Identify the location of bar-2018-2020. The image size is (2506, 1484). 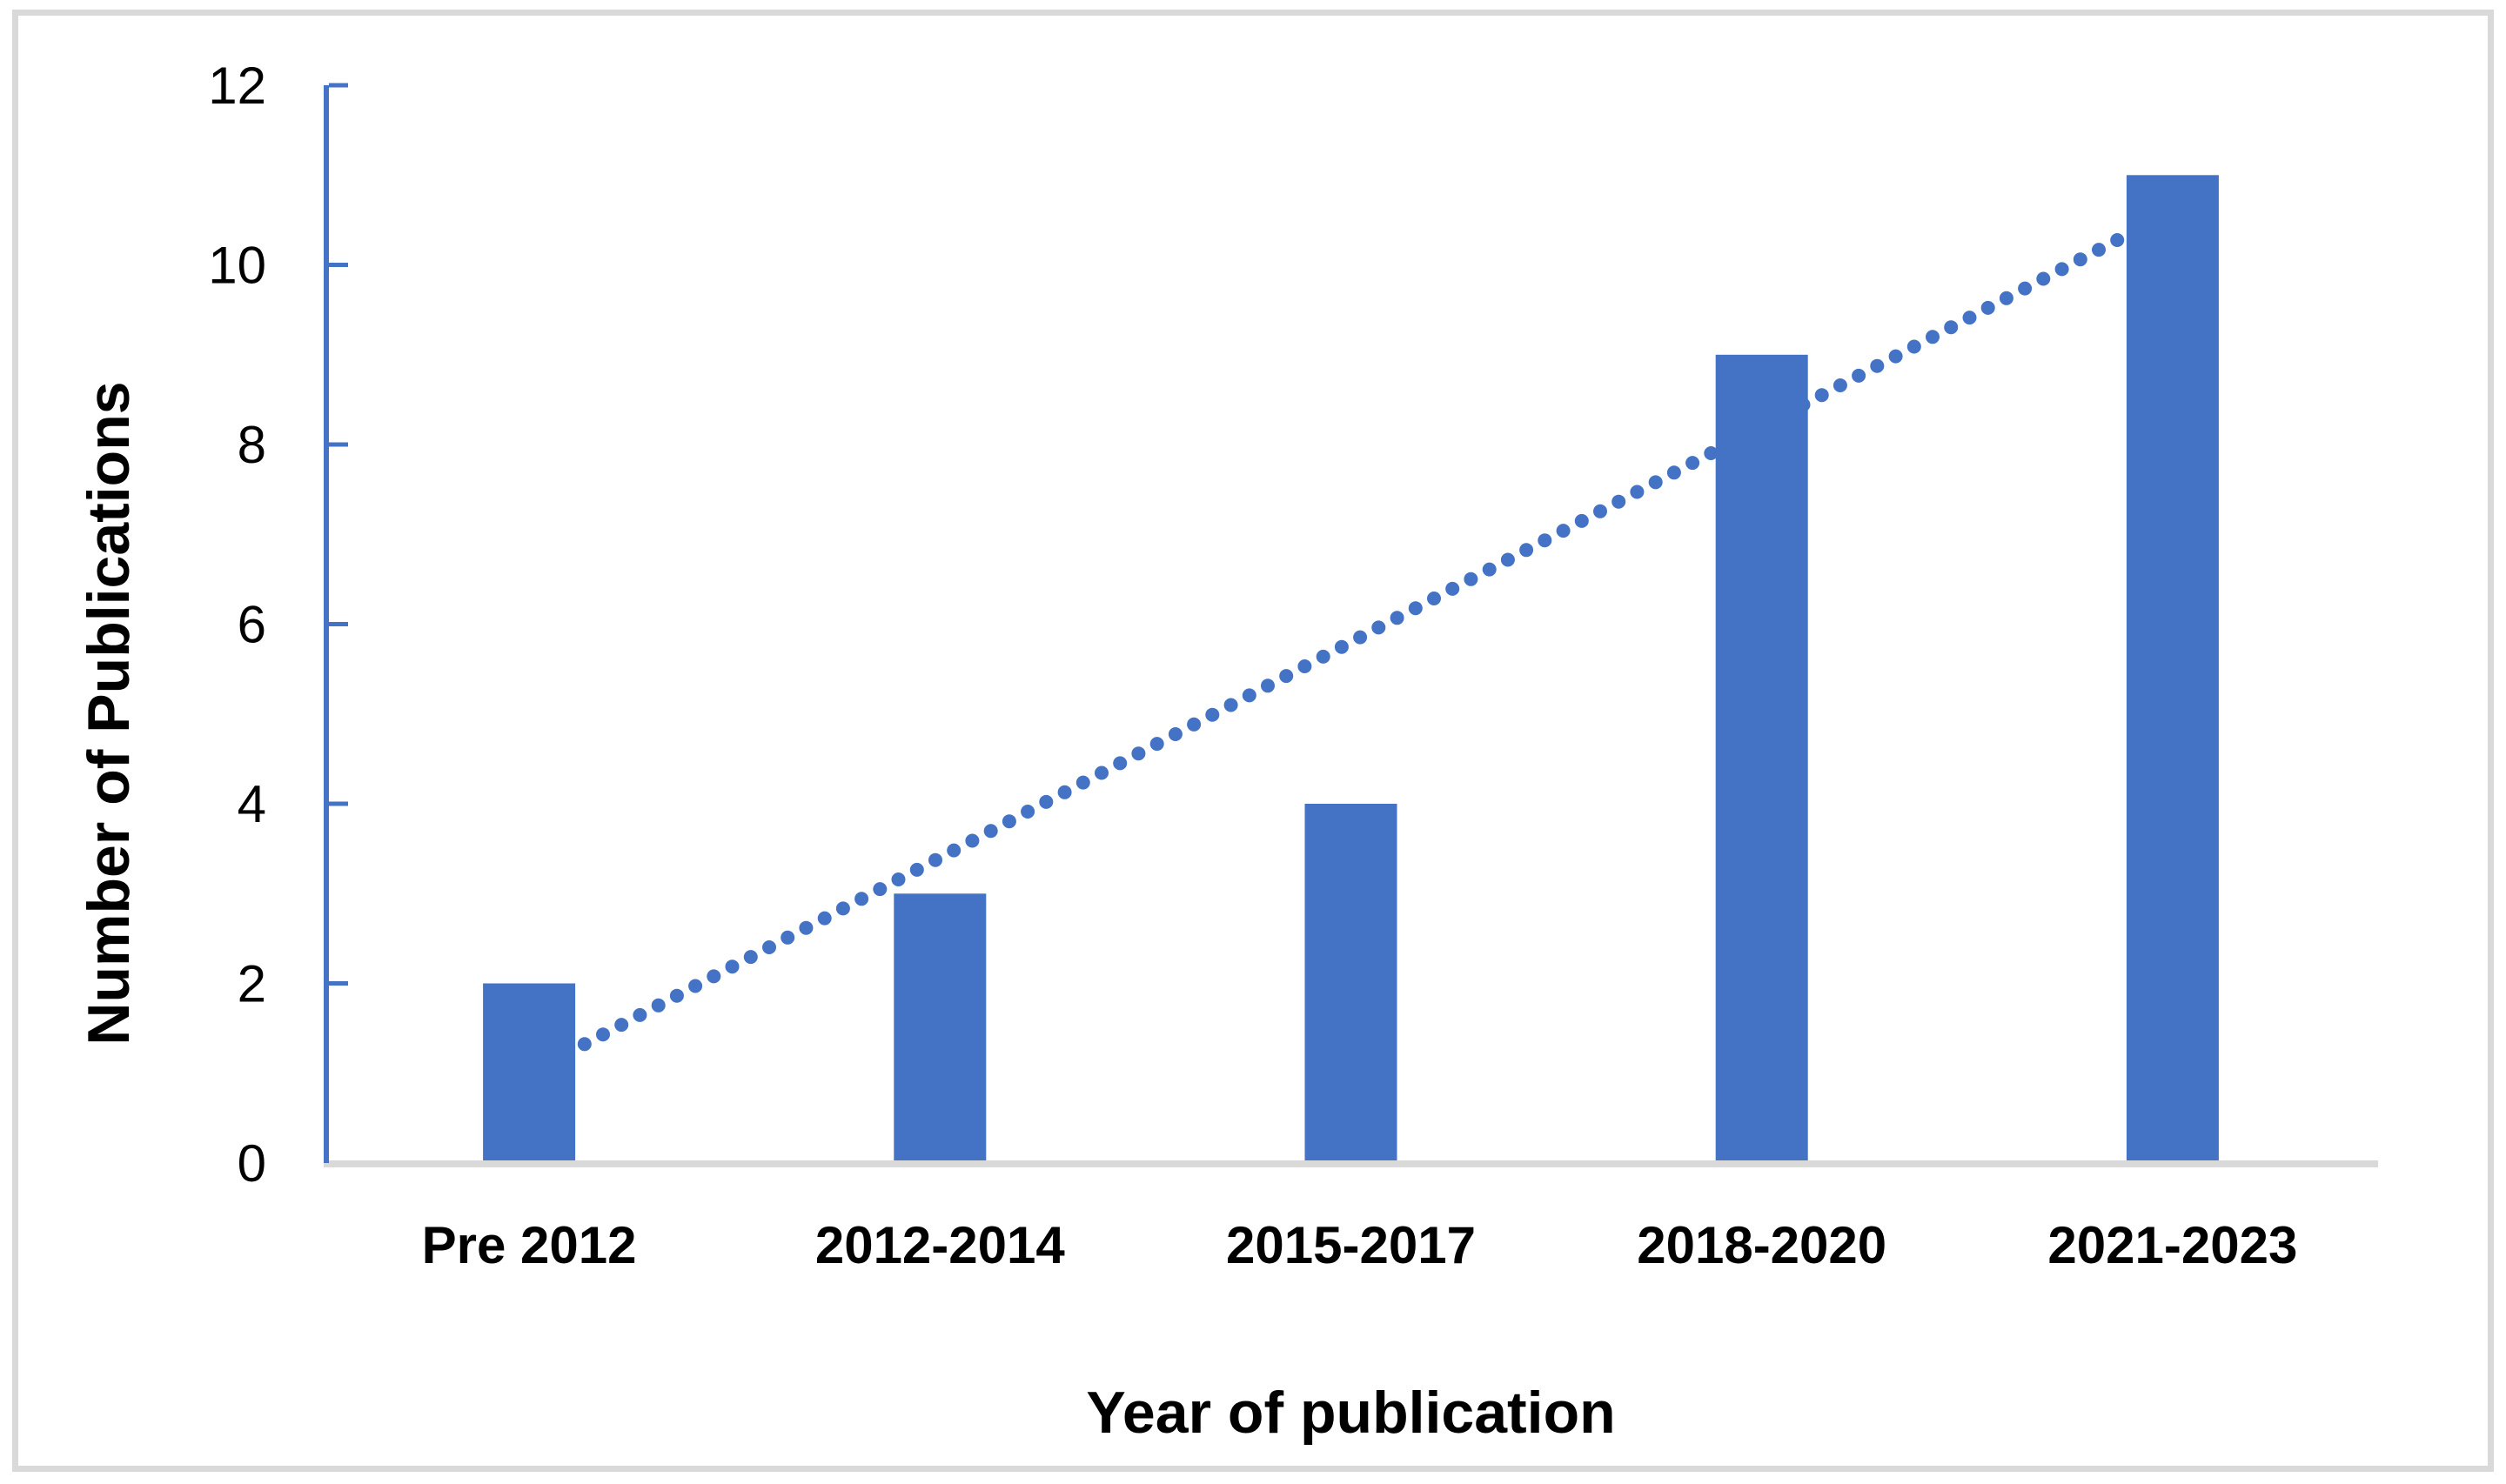
(1761, 759).